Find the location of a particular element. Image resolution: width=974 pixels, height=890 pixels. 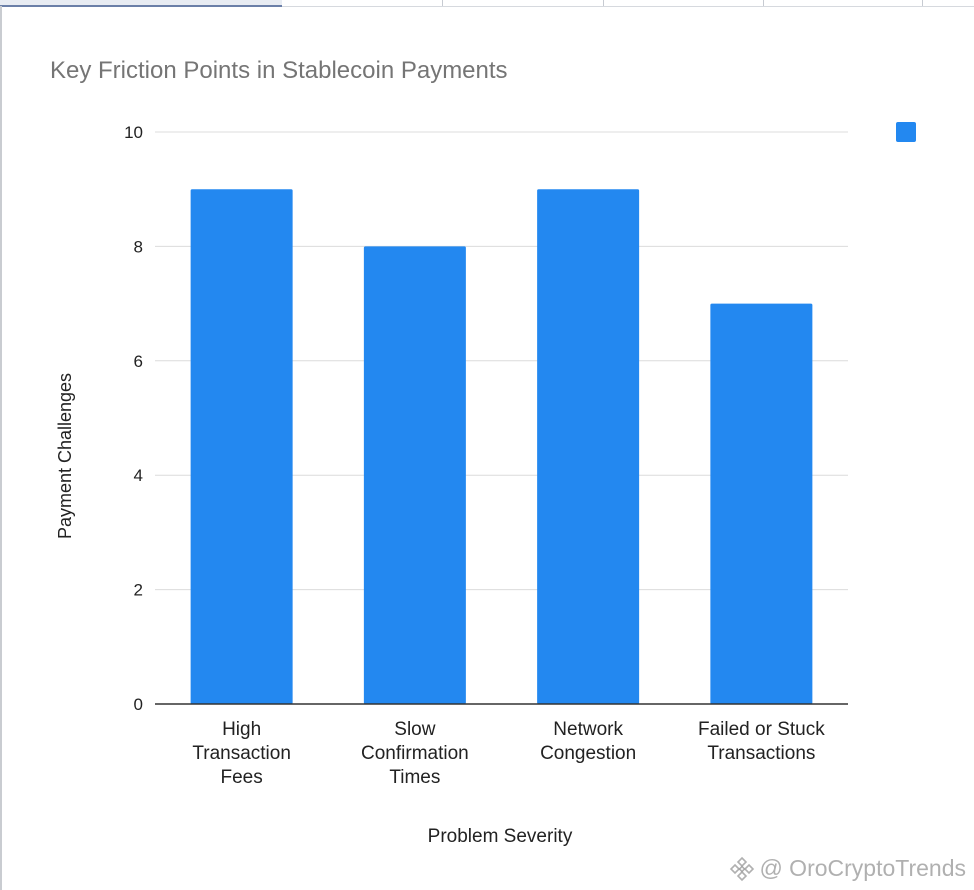

x-tick-label-line: Network is located at coordinates (588, 729).